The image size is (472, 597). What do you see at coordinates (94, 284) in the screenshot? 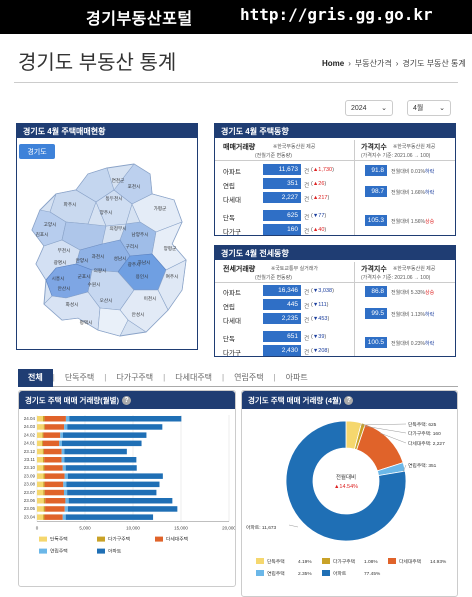
I see `map-region-label: 수원시` at bounding box center [94, 284].